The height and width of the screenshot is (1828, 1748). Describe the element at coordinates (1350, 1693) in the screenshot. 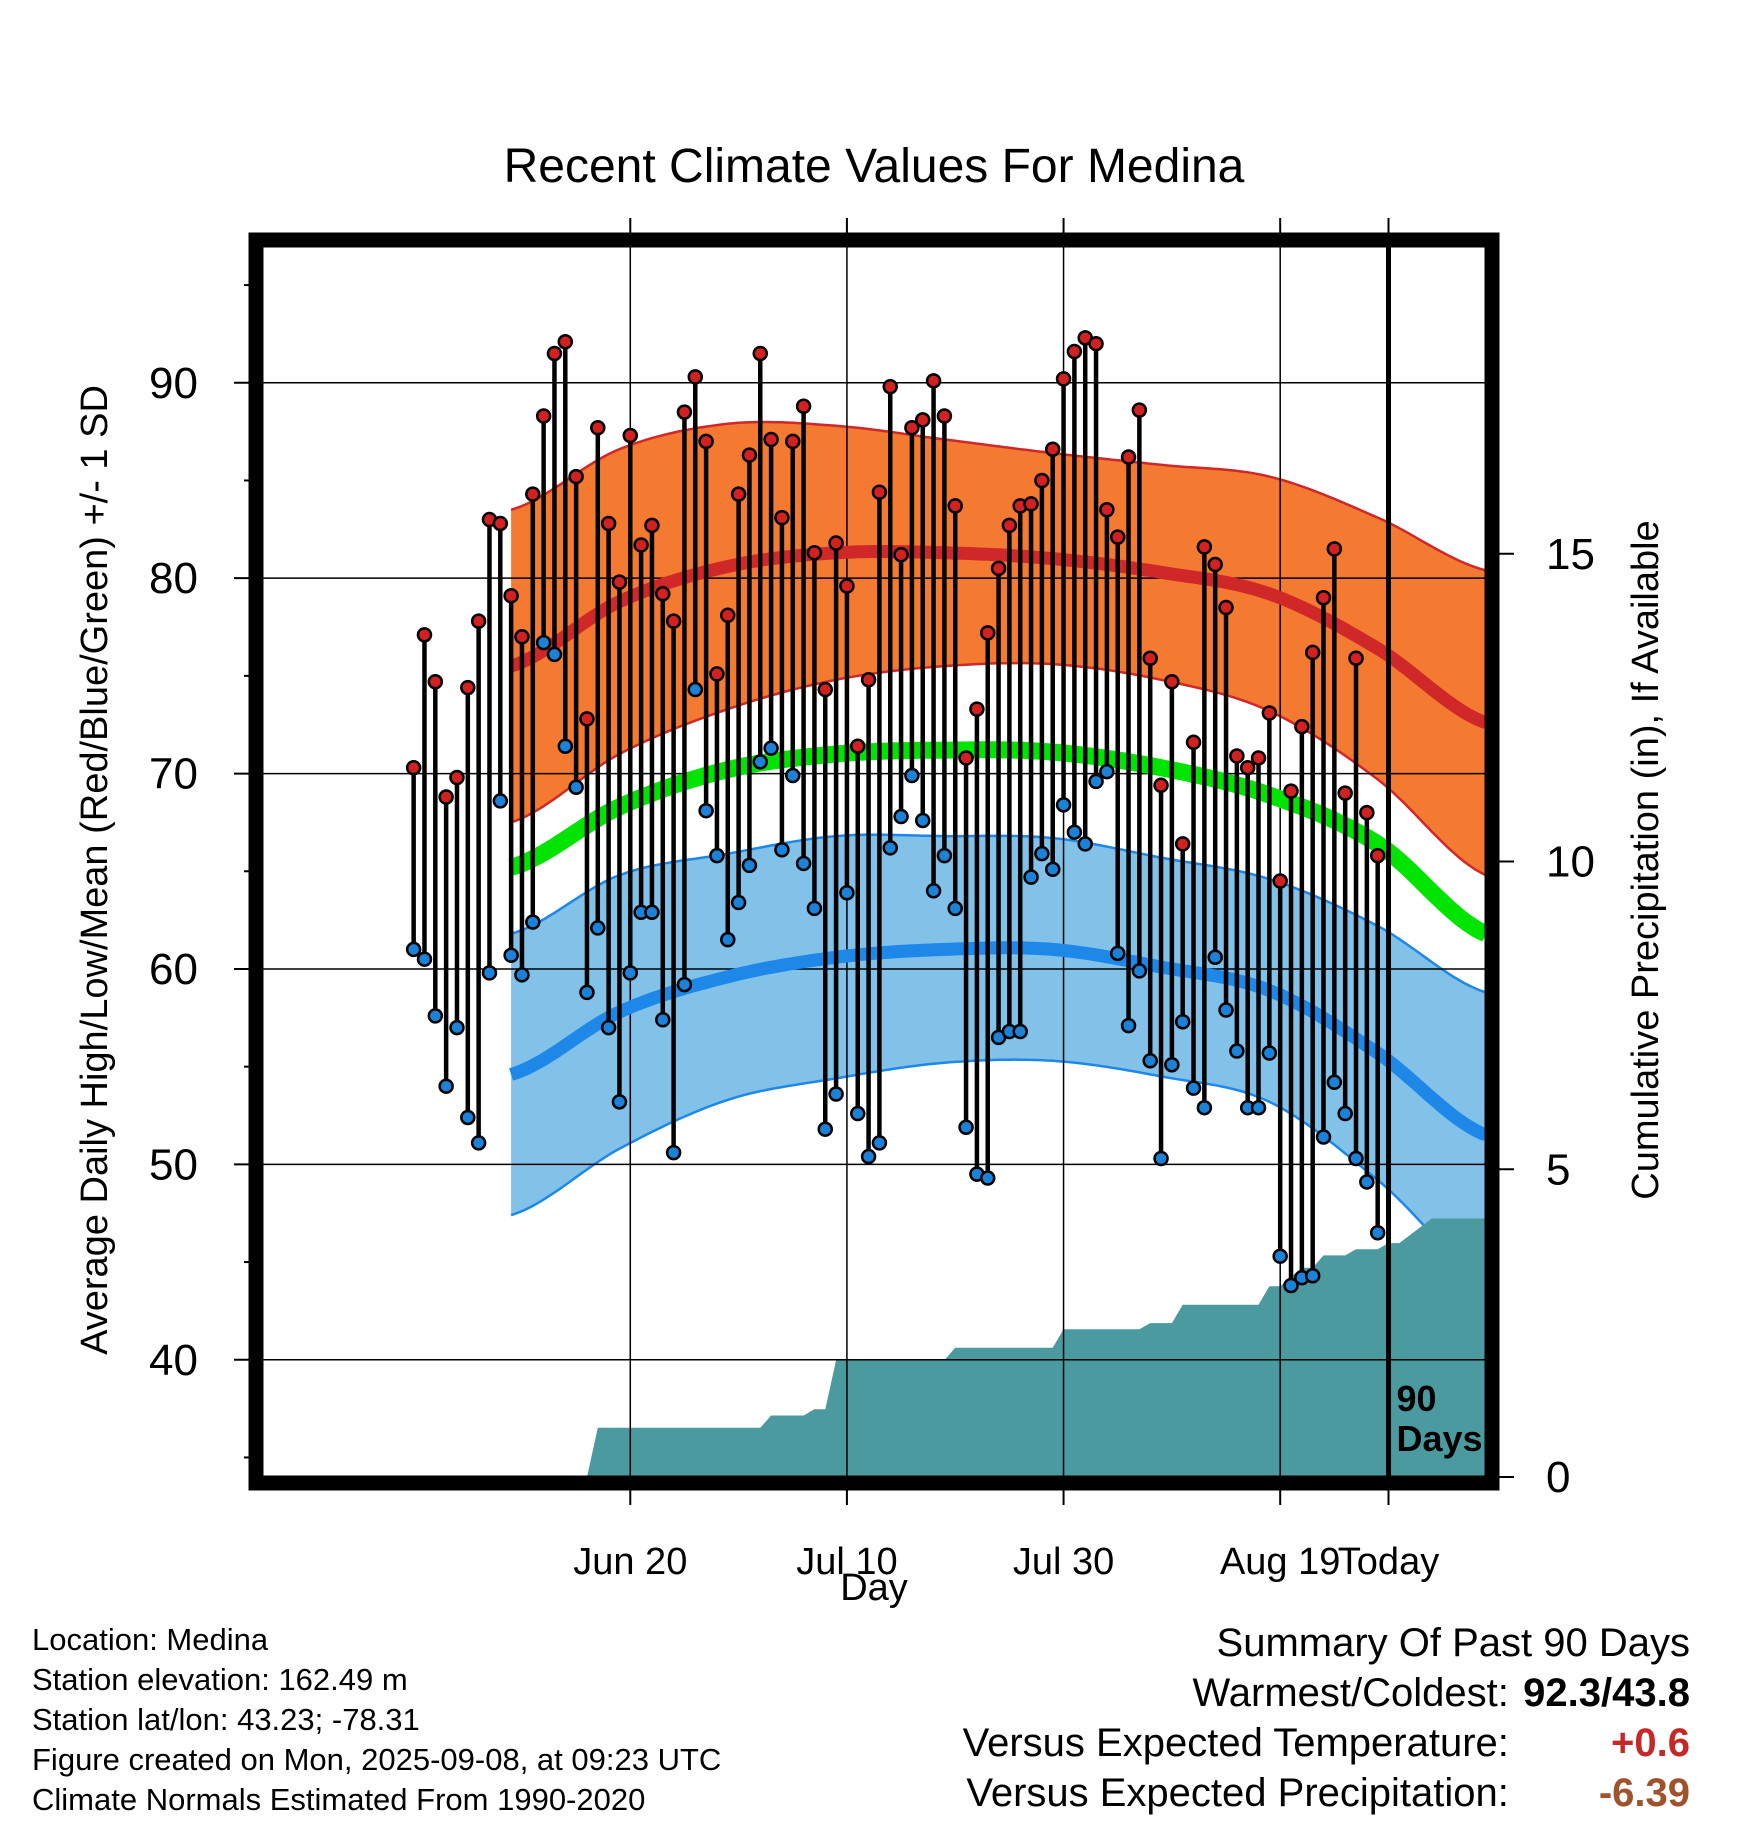

I see `extremes-label: Warmest/Coldest:` at that location.